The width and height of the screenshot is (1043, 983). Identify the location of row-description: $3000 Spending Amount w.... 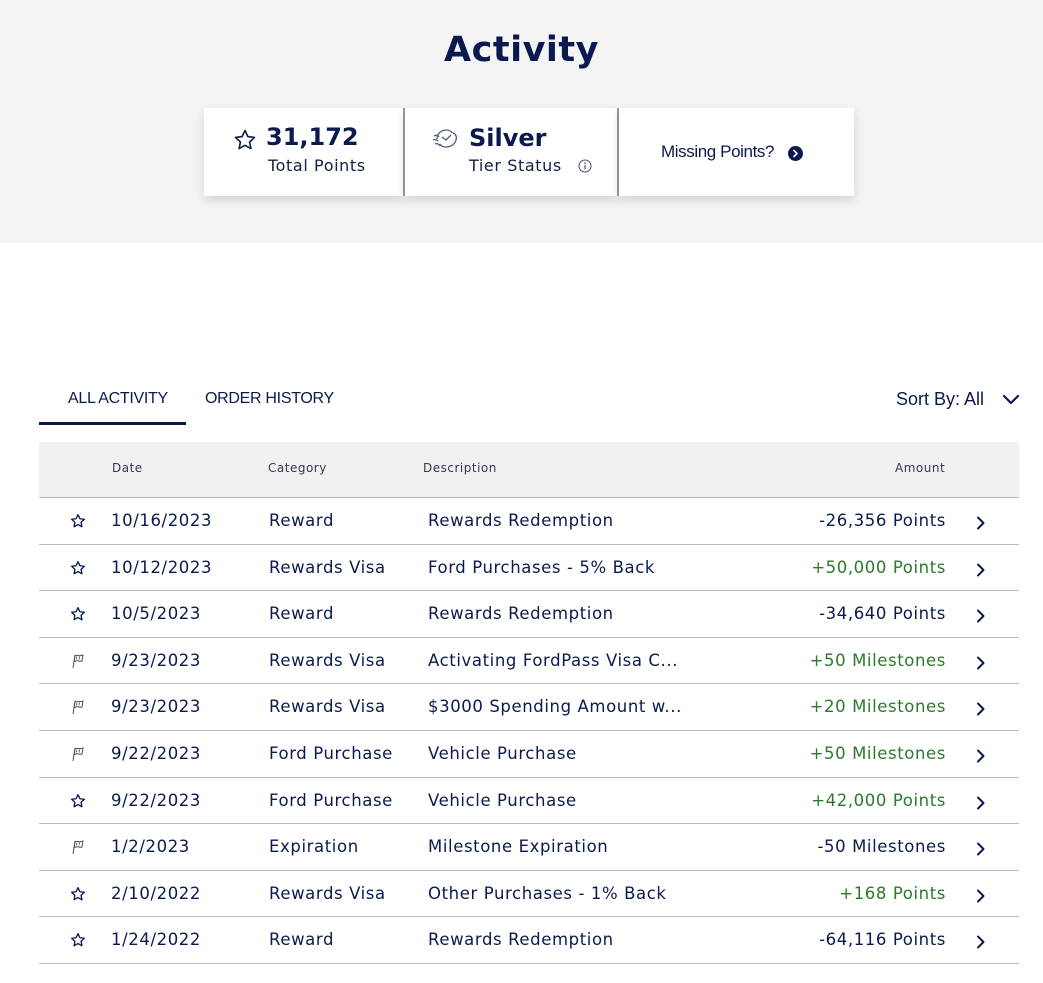
(555, 707).